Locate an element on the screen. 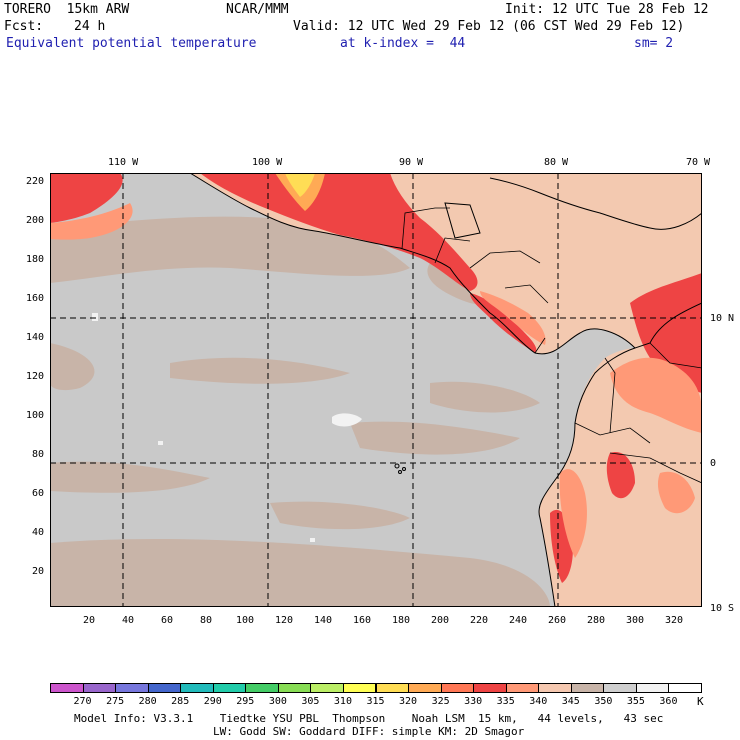 The height and width of the screenshot is (740, 740). colorbar-label: 340 is located at coordinates (538, 701).